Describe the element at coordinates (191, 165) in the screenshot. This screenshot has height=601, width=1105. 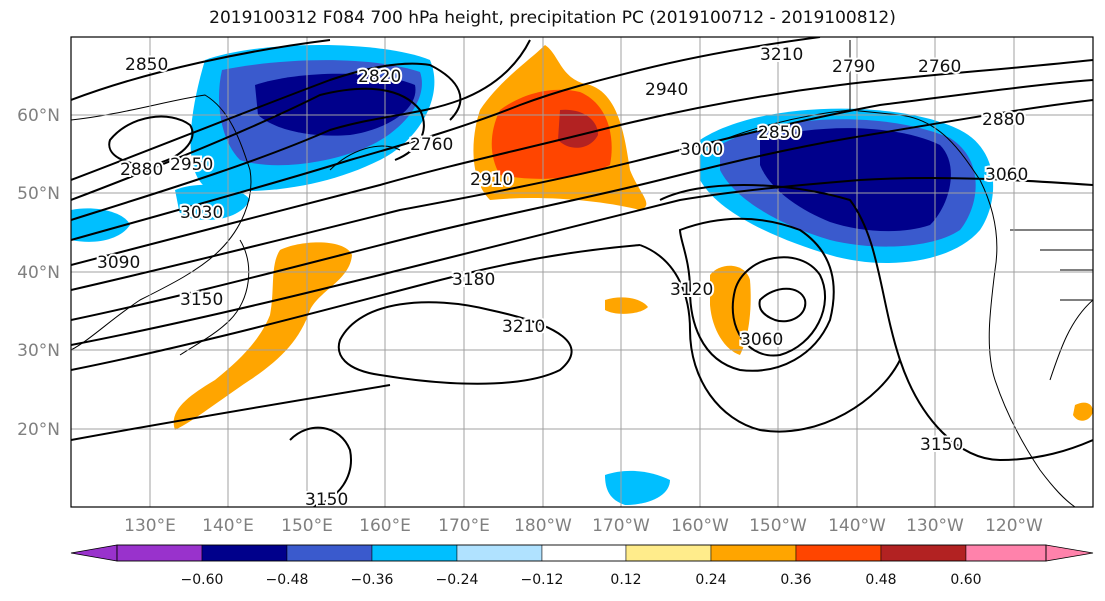
I see `contour-label: 2950` at that location.